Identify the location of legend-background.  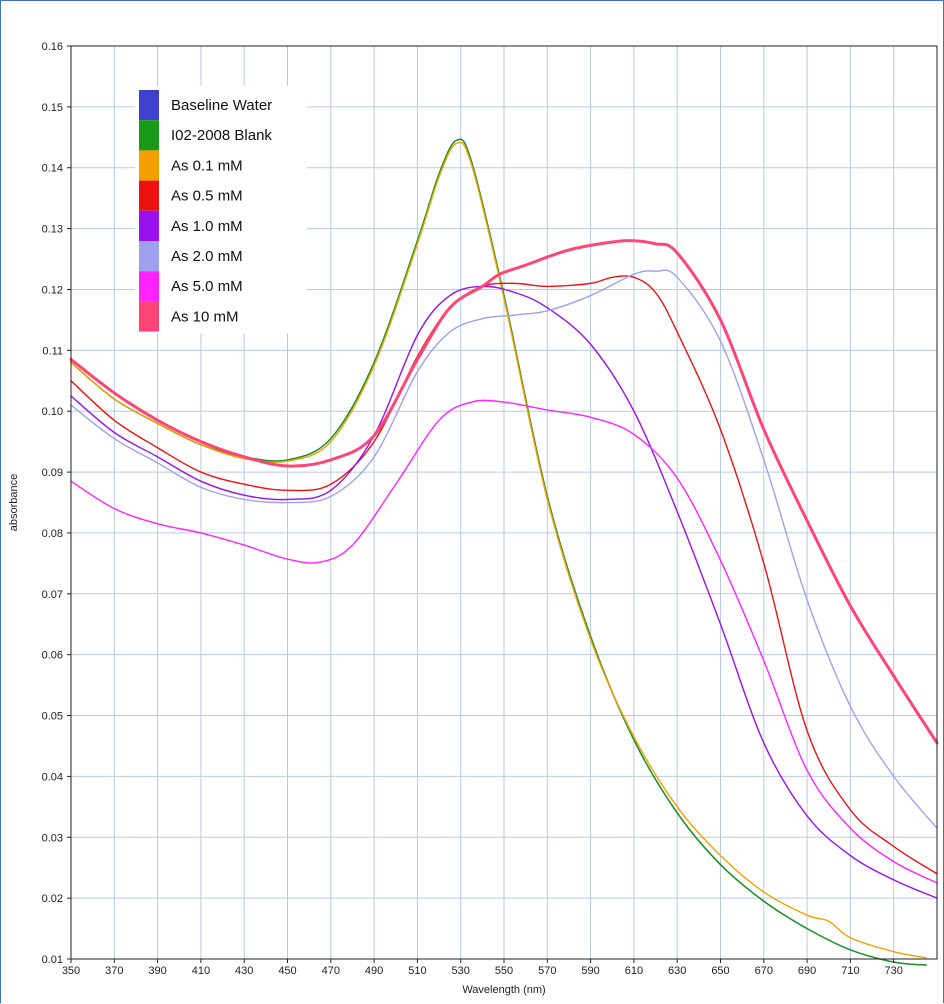
(221, 210).